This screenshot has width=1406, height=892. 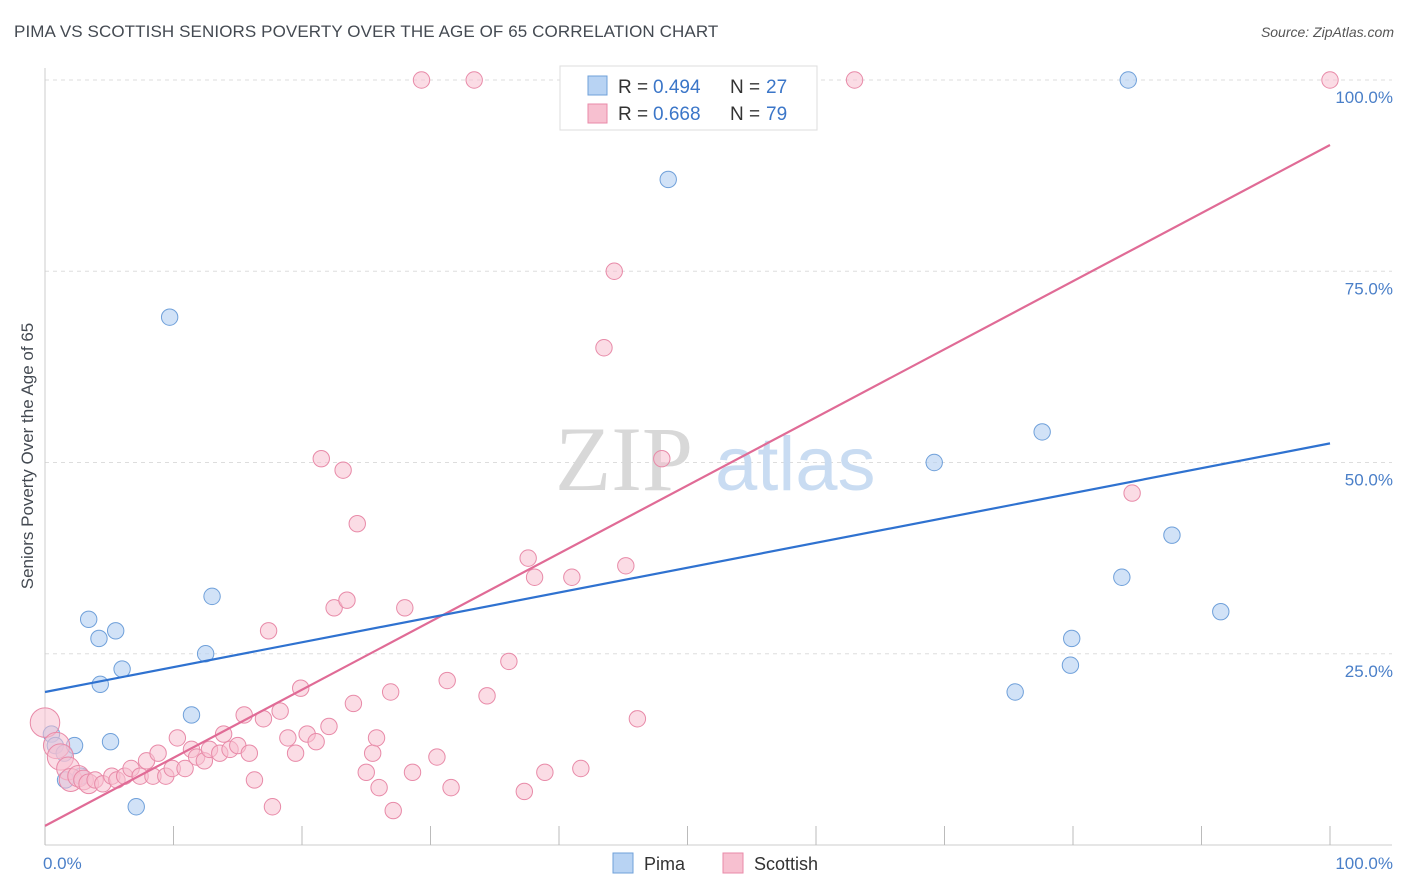 I want to click on bottom-legend-pima-swatch, so click(x=623, y=863).